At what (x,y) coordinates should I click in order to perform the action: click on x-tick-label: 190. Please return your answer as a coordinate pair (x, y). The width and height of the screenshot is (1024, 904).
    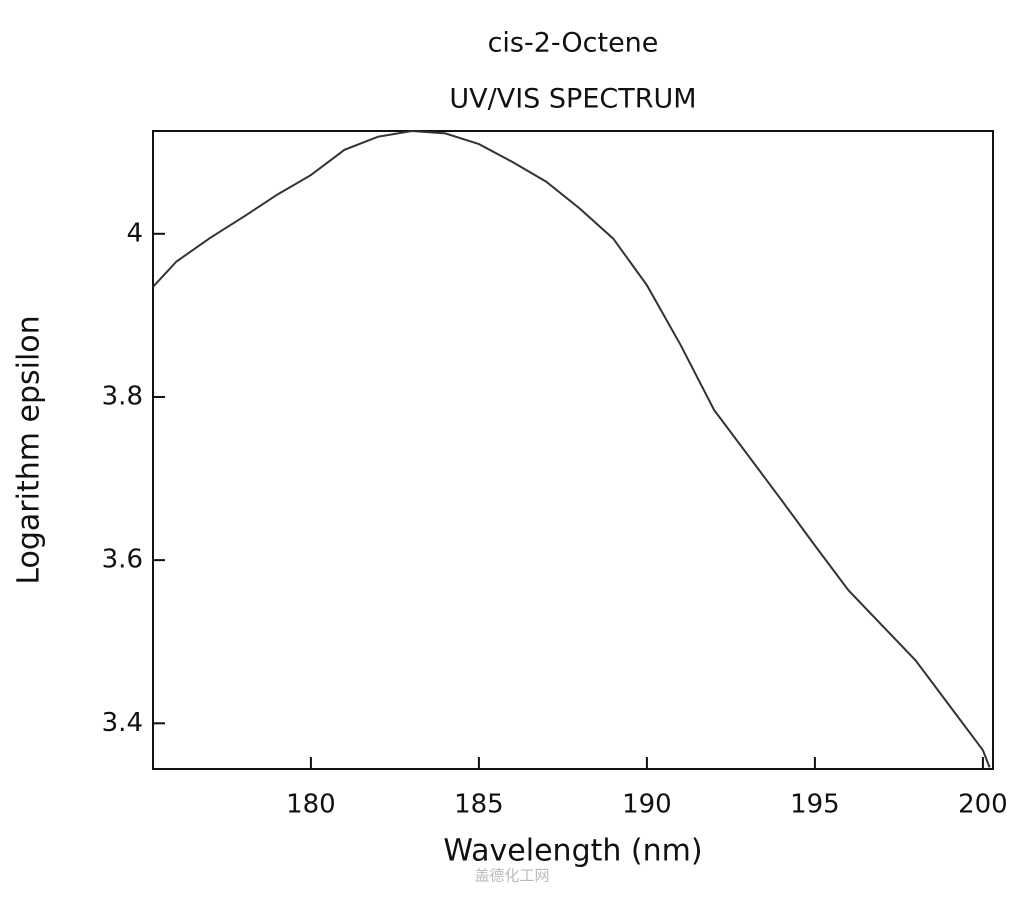
    Looking at the image, I should click on (647, 805).